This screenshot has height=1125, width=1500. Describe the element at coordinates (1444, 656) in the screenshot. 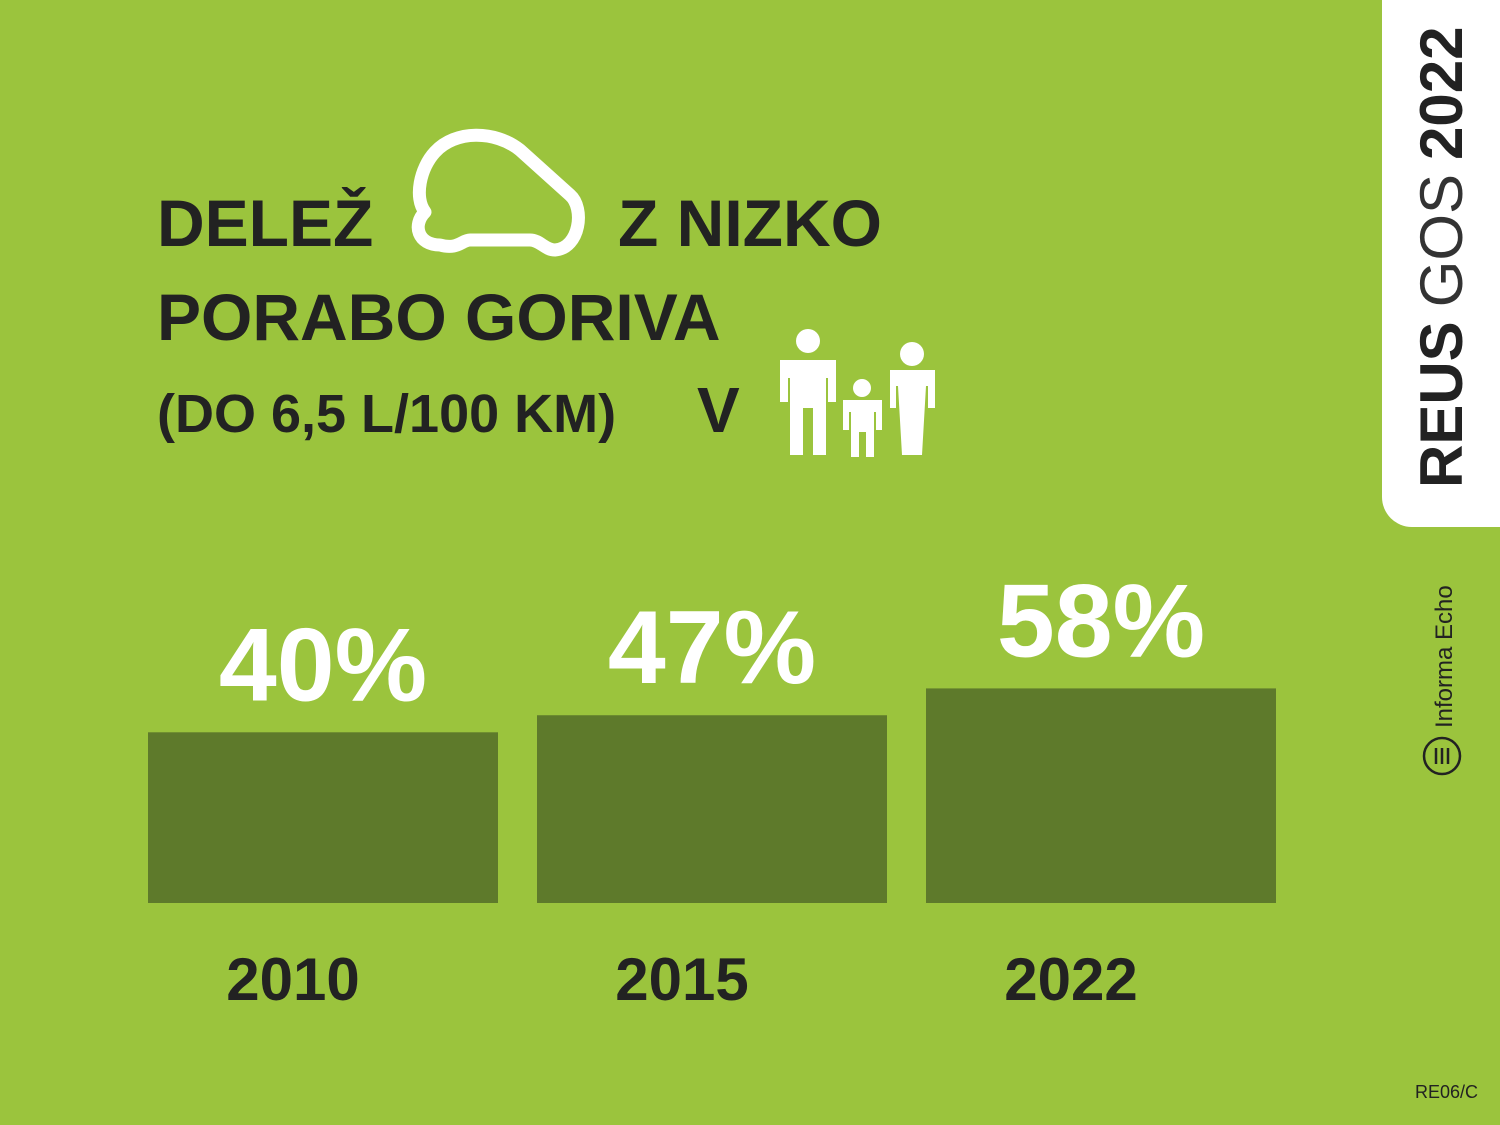

I see `publisher: Informa Echo` at that location.